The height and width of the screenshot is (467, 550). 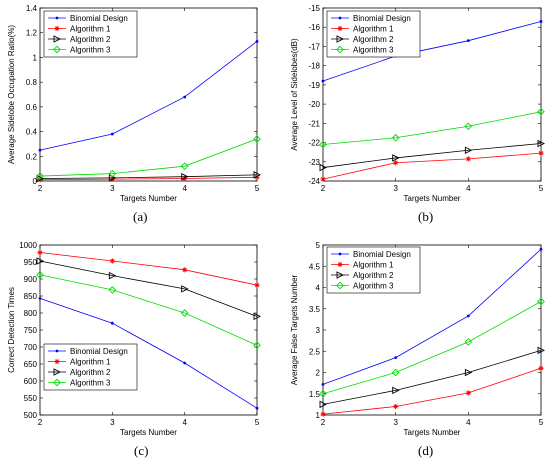 What do you see at coordinates (315, 394) in the screenshot?
I see `y-tick-label-d: 1.5` at bounding box center [315, 394].